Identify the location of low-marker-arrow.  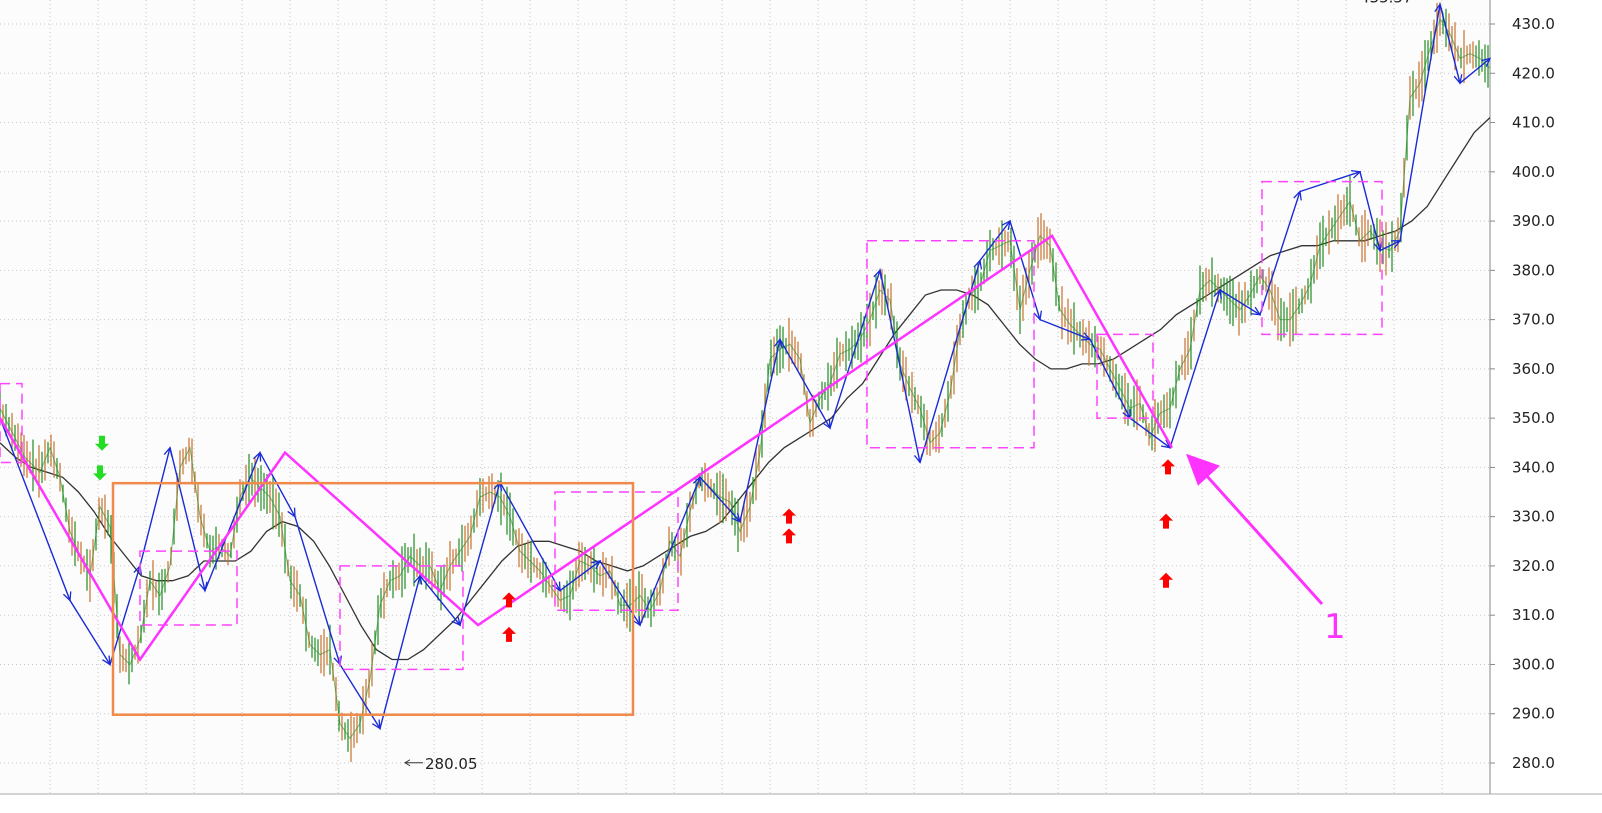
(407, 763).